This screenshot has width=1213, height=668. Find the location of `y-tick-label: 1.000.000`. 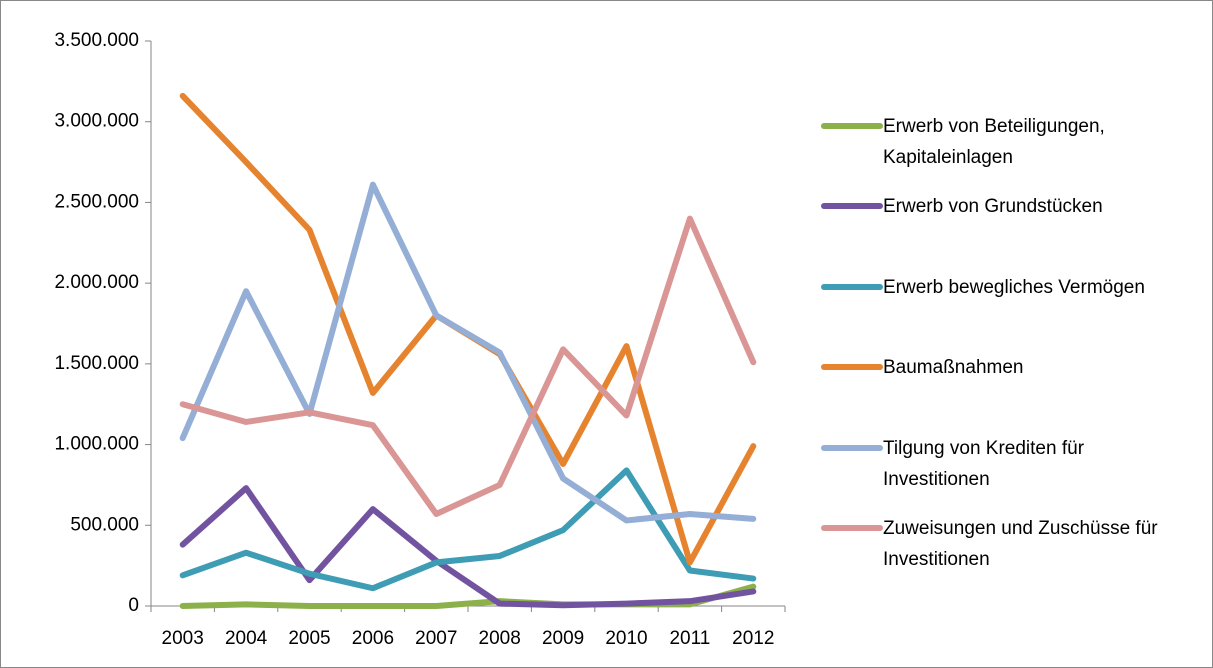

y-tick-label: 1.000.000 is located at coordinates (96, 444).